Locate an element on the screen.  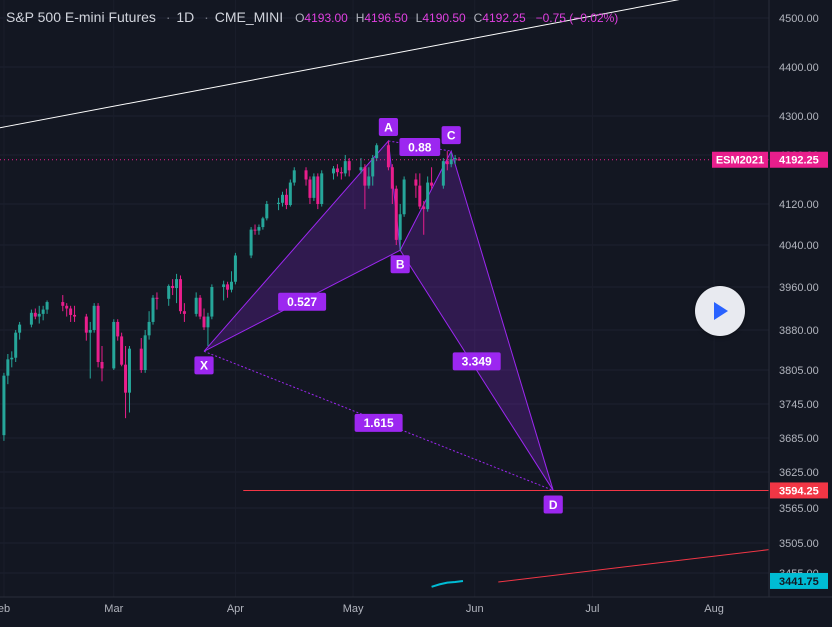
point-label-b: B is located at coordinates (400, 264).